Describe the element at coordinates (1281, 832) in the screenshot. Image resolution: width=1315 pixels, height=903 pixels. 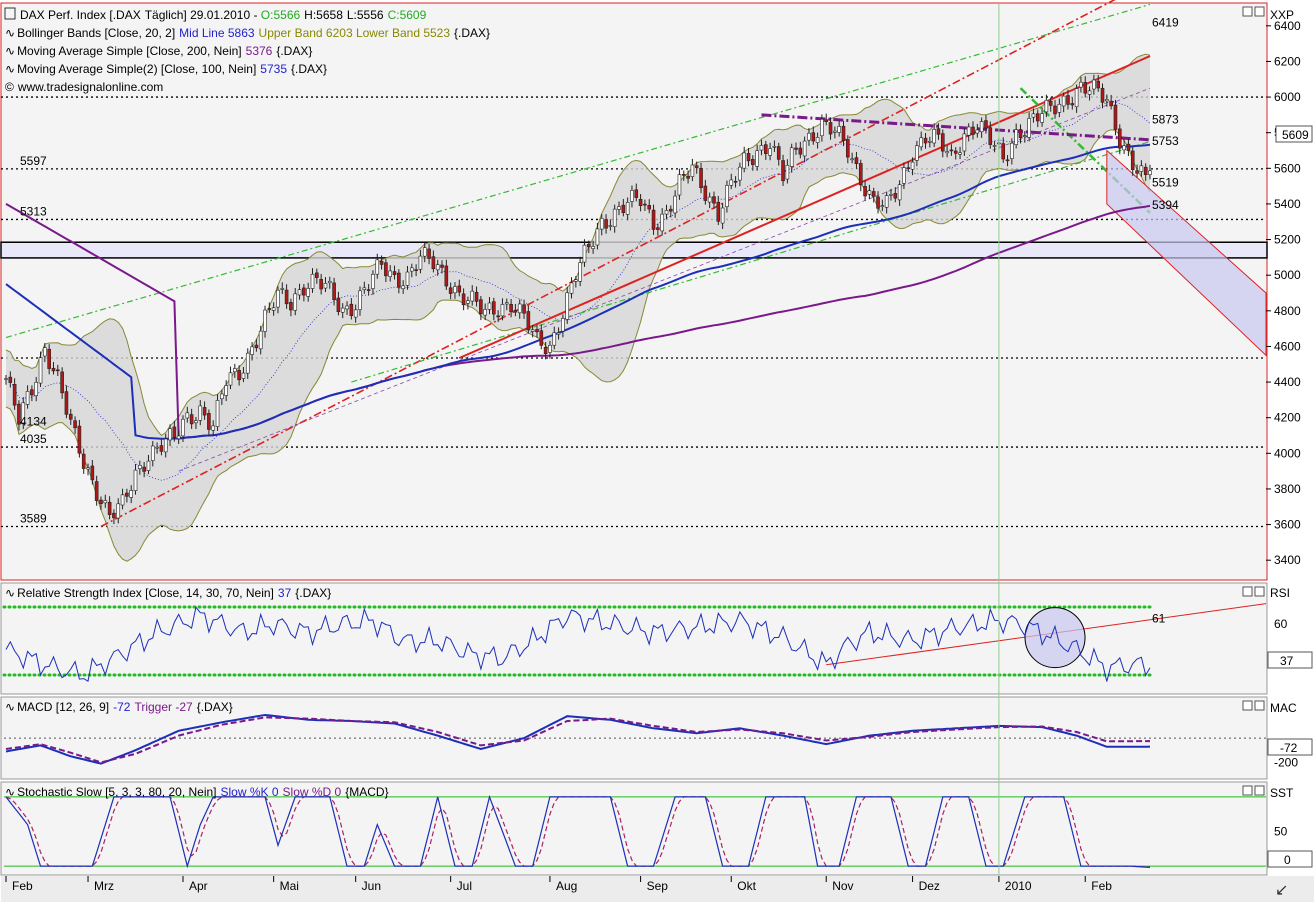
I see `stoch-tick-label: 50` at that location.